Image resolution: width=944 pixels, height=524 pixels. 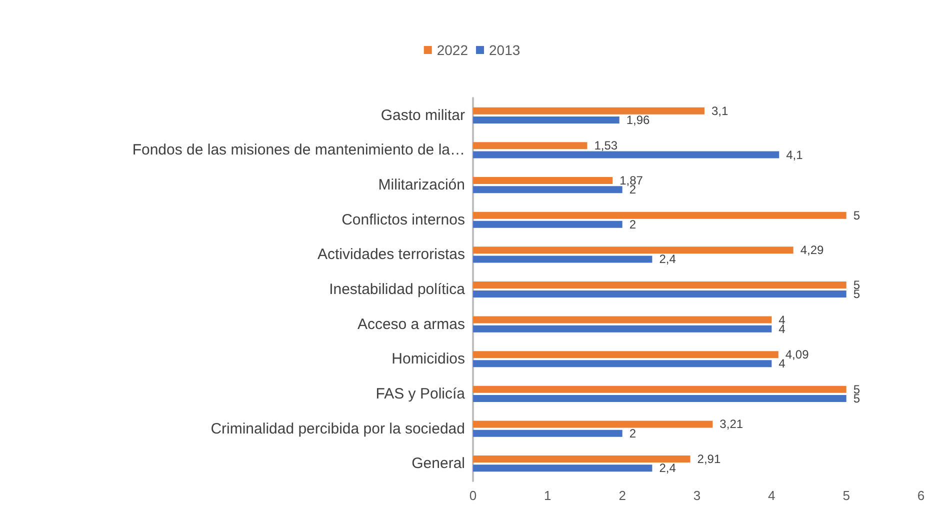 I want to click on x-tick-label: 5, so click(x=846, y=495).